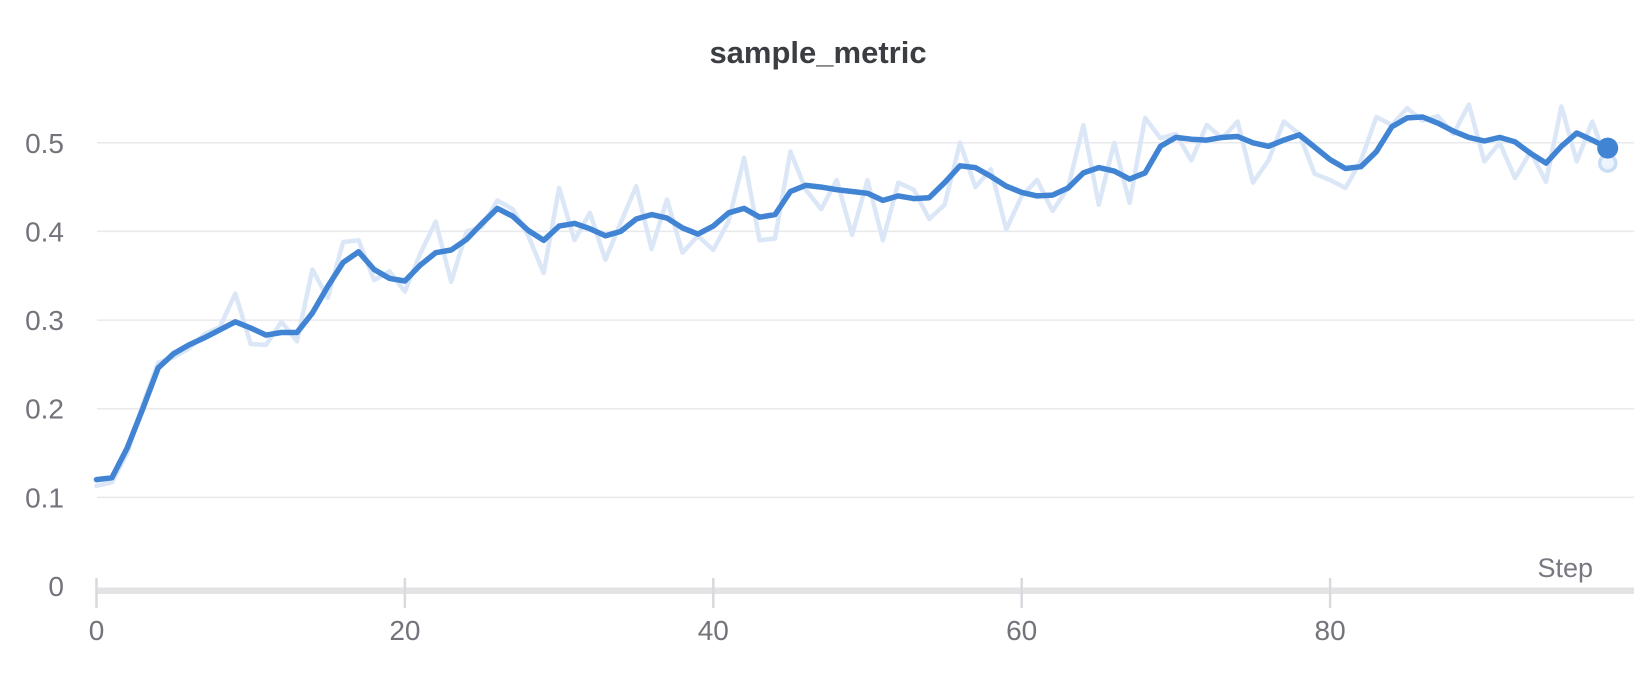 Image resolution: width=1642 pixels, height=674 pixels. What do you see at coordinates (44, 320) in the screenshot?
I see `y-tick-label-0.3: 0.3` at bounding box center [44, 320].